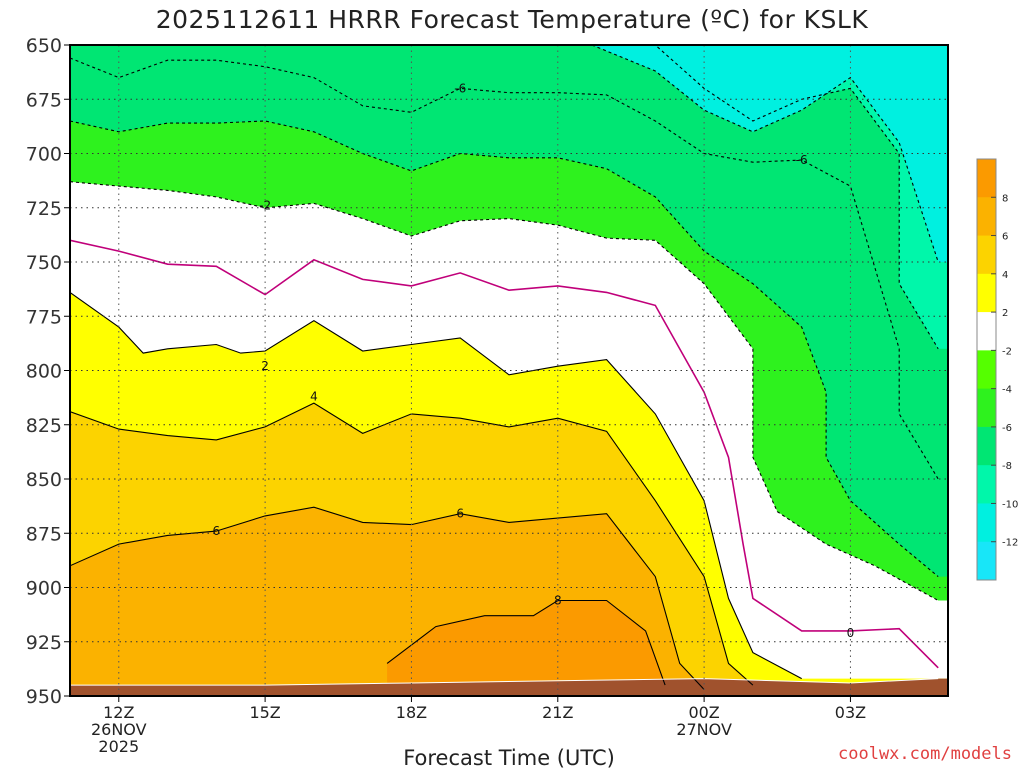  I want to click on colorbar-frame, so click(986, 369).